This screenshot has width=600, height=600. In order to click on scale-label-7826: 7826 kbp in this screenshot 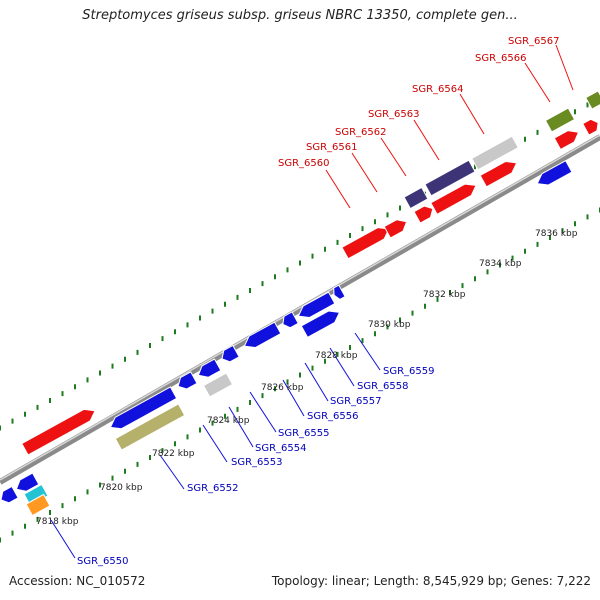, I will do `click(282, 388)`.